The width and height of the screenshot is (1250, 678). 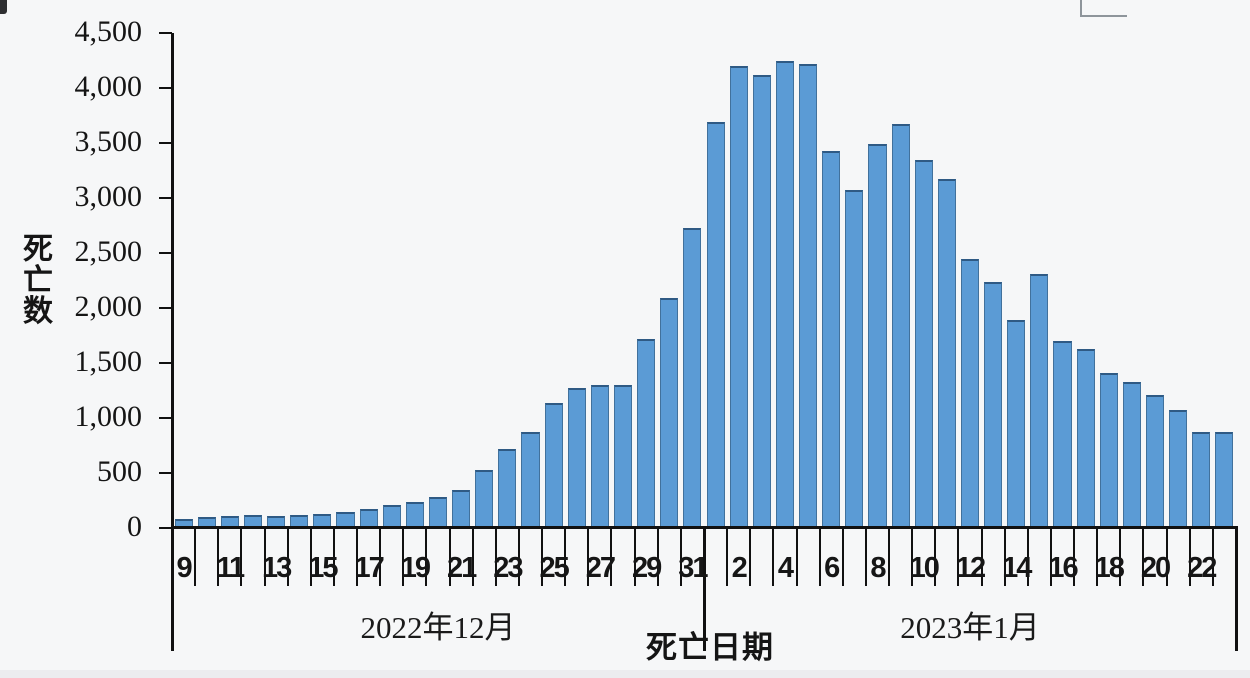 What do you see at coordinates (414, 515) in the screenshot?
I see `bar-day-12月19` at bounding box center [414, 515].